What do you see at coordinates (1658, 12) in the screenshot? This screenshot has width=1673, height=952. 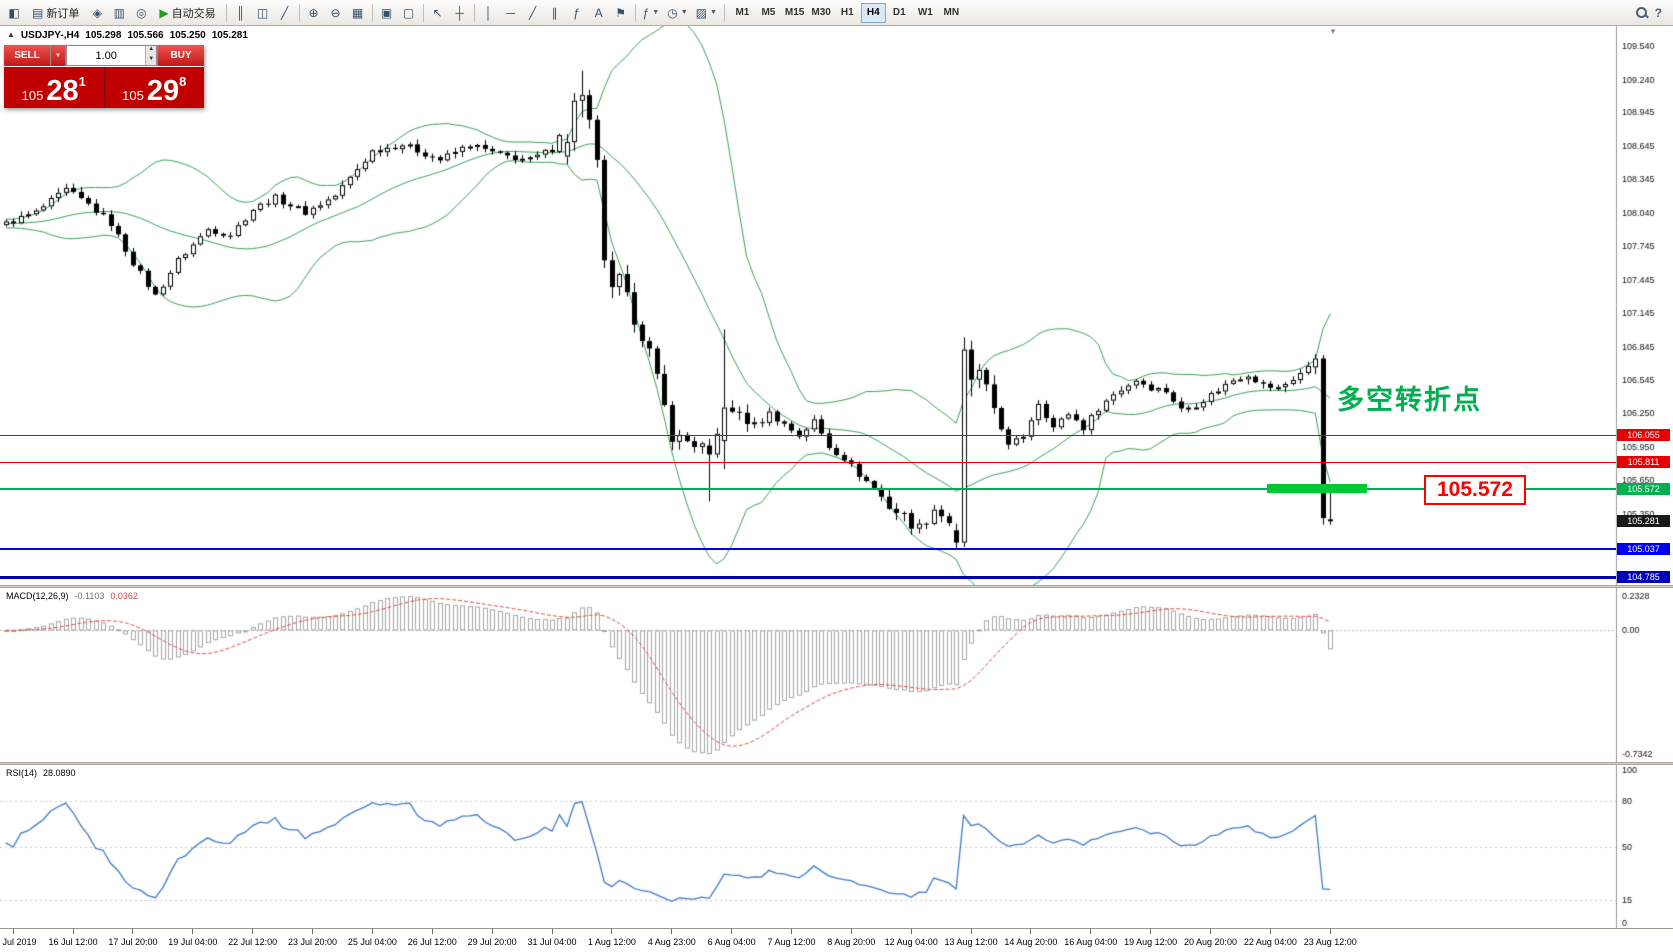 I see `help-icon: ?` at bounding box center [1658, 12].